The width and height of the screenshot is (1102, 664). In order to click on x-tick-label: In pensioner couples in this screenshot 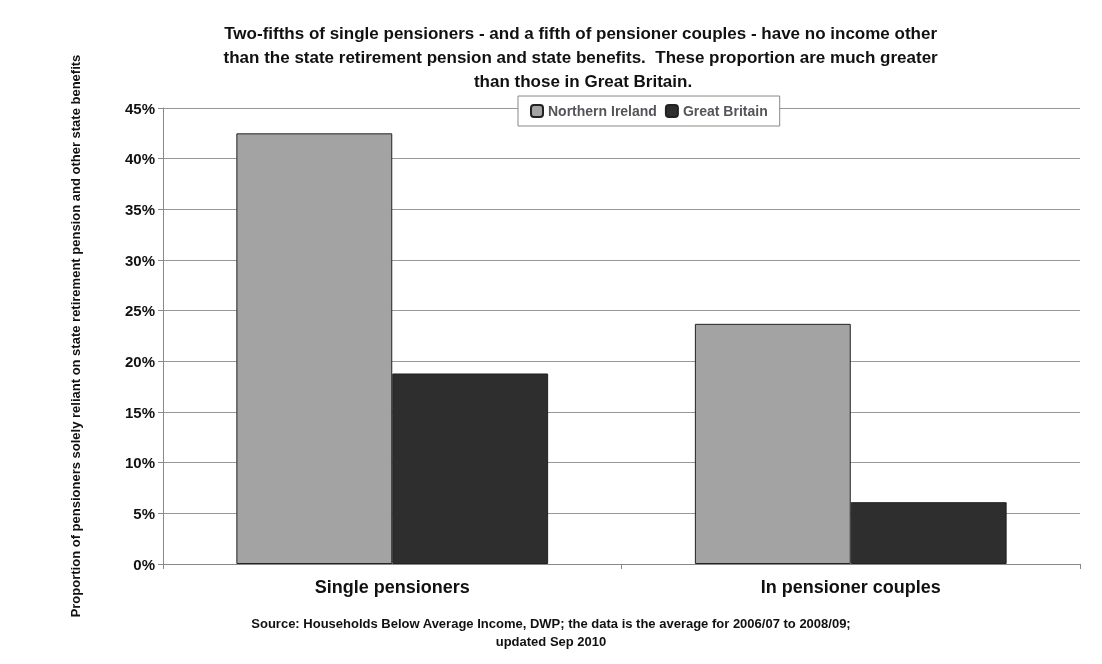, I will do `click(850, 587)`.